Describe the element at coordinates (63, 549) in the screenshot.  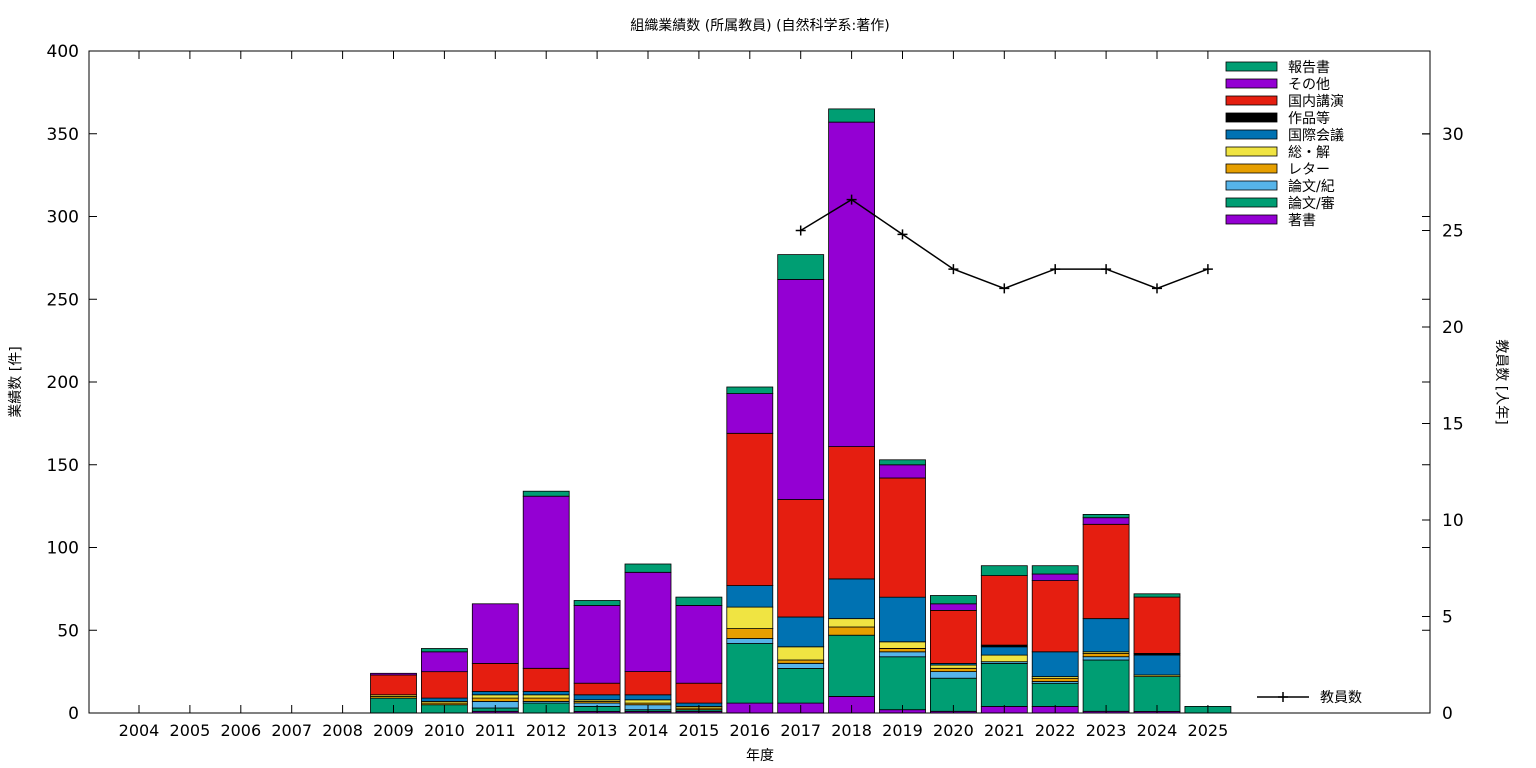
I see `y-tick-label: 100` at that location.